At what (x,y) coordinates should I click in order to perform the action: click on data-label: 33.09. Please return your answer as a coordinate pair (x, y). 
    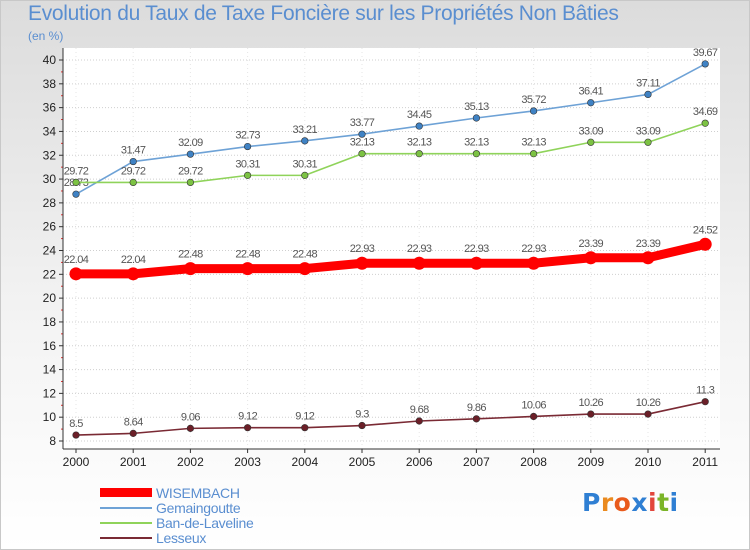
    Looking at the image, I should click on (648, 131).